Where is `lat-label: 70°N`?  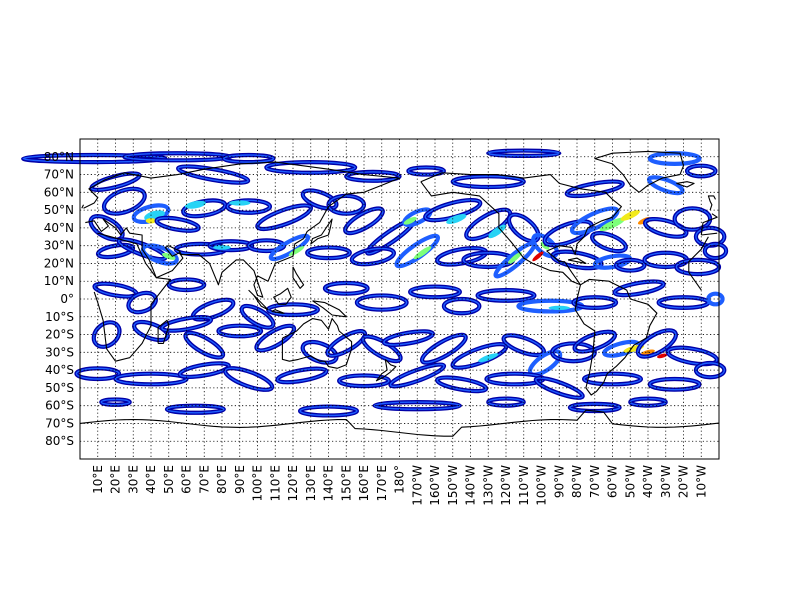
lat-label: 70°N is located at coordinates (59, 175).